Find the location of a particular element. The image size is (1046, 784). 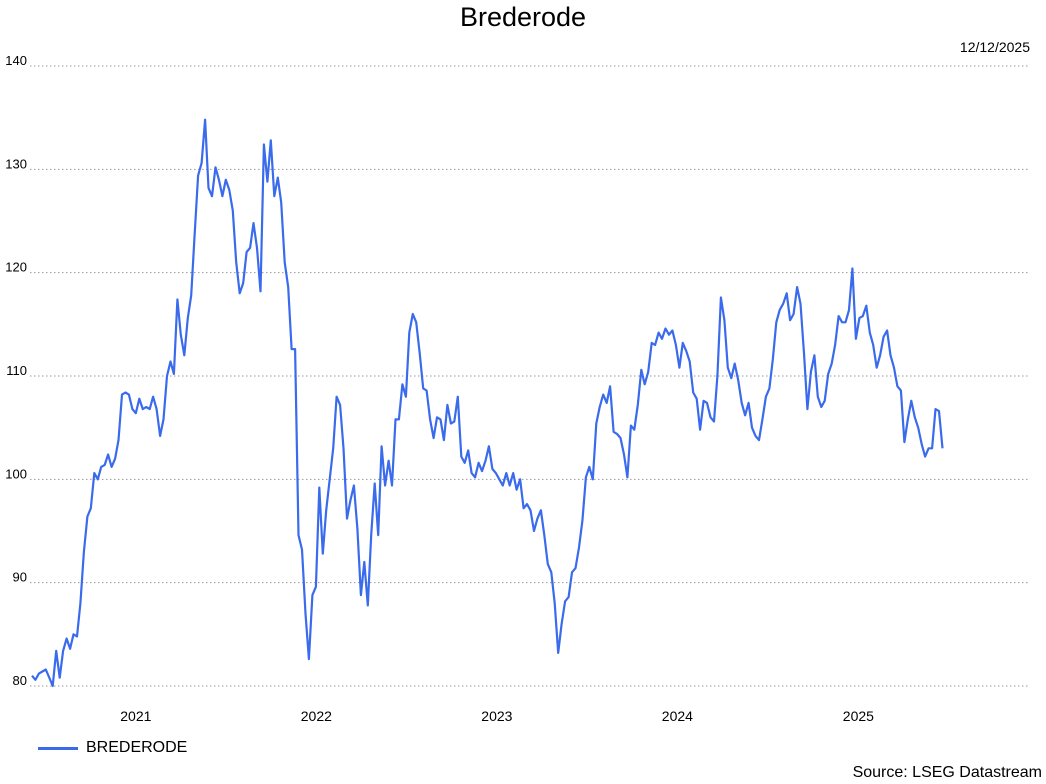

x-tick-label: 2023 is located at coordinates (496, 716).